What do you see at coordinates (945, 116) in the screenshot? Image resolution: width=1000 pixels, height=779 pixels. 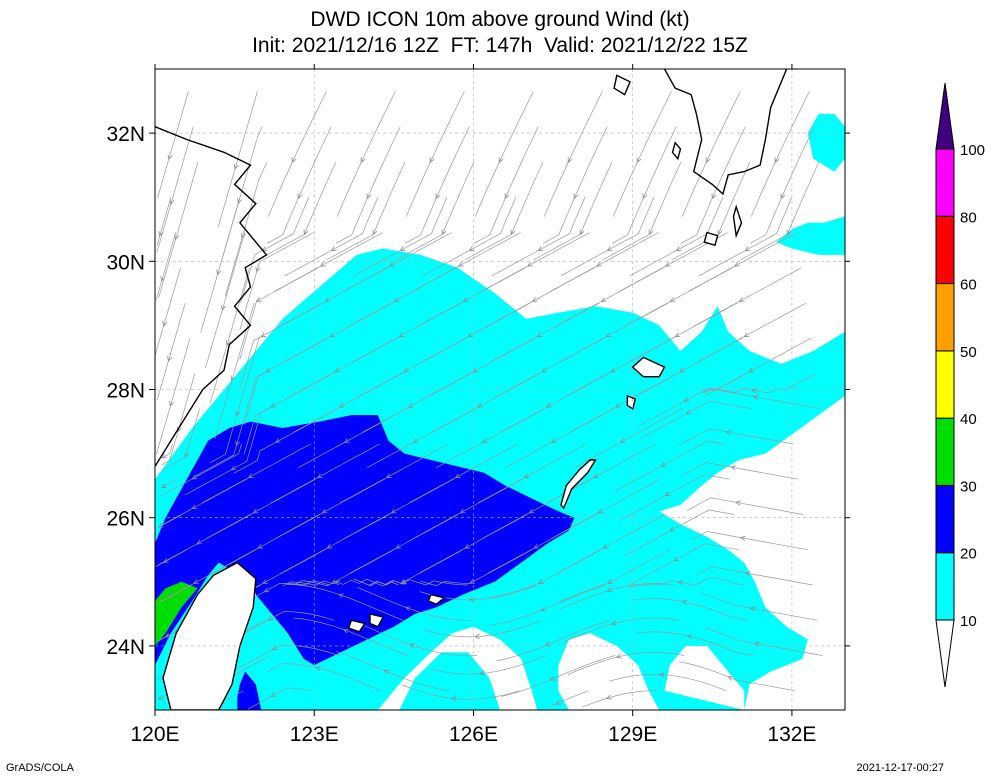 I see `colorbar-top-triangle` at bounding box center [945, 116].